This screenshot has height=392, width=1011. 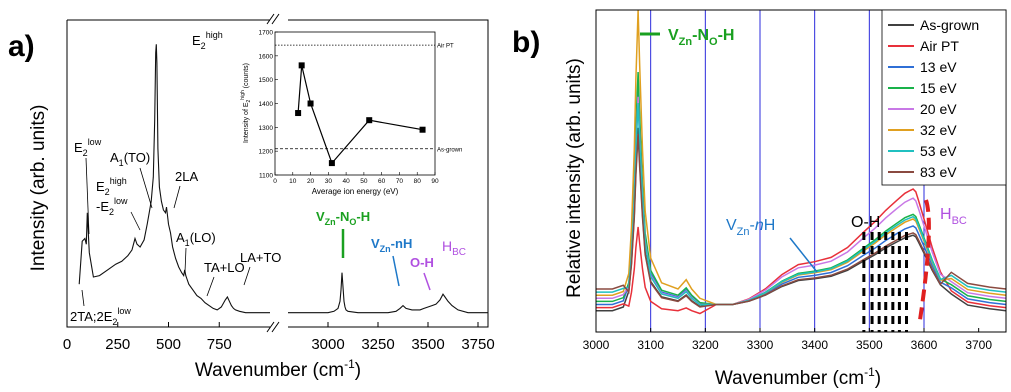 I want to click on inset-y-tick-label: 1500, so click(x=266, y=80).